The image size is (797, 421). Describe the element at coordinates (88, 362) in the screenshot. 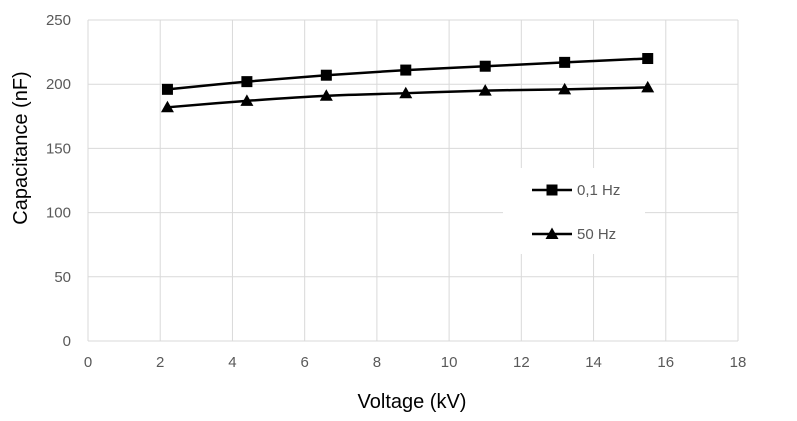

I see `x-tick-label: 0` at that location.